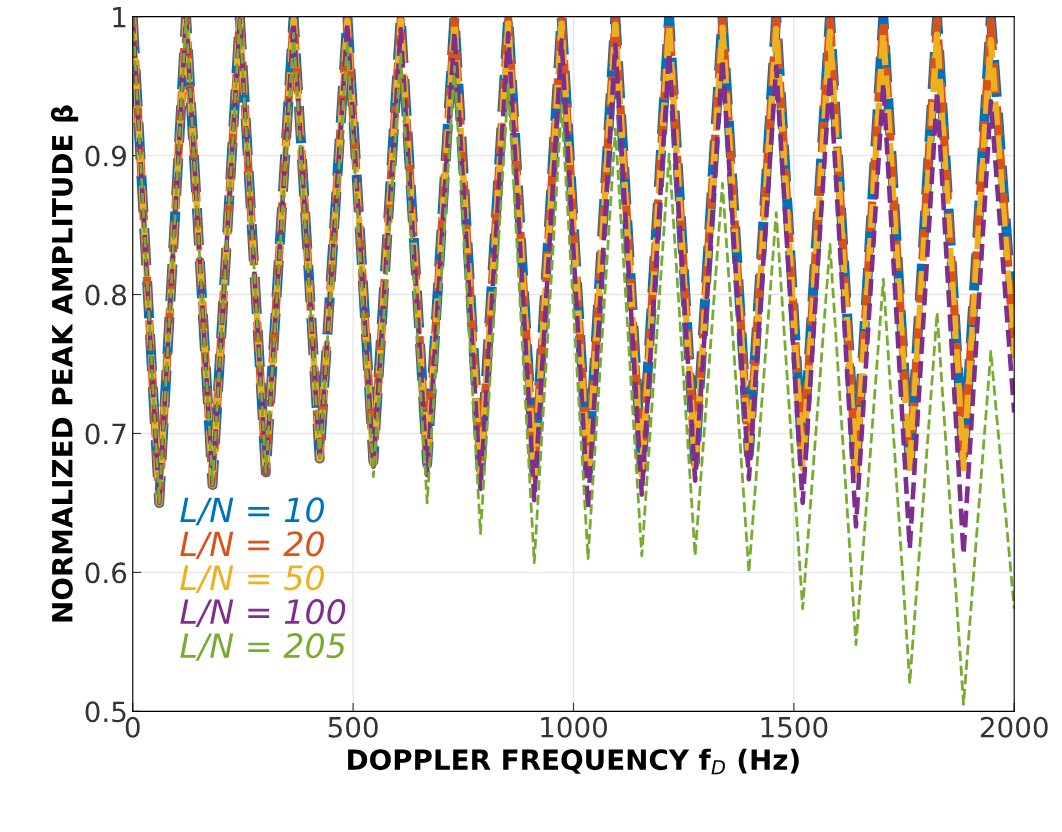  I want to click on series-label: L/N = 50, so click(252, 579).